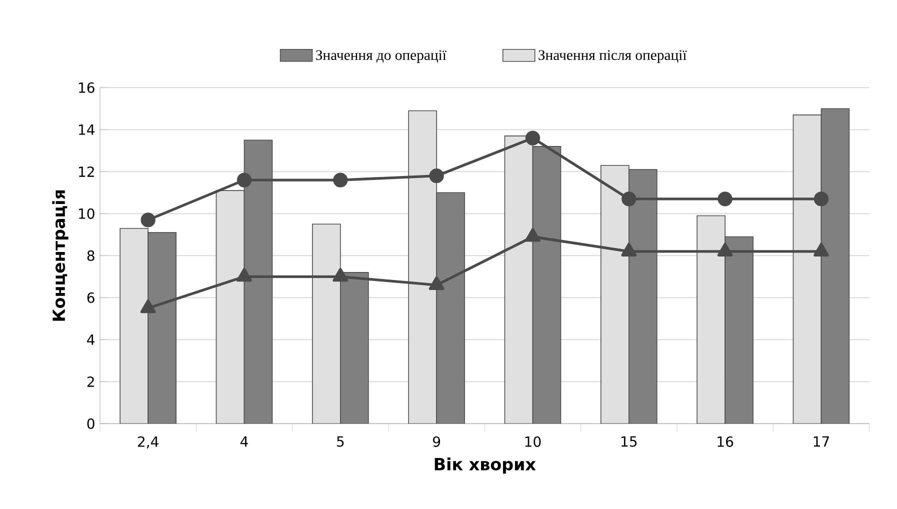  I want to click on x-axis-title: Вік хворих, so click(485, 466).